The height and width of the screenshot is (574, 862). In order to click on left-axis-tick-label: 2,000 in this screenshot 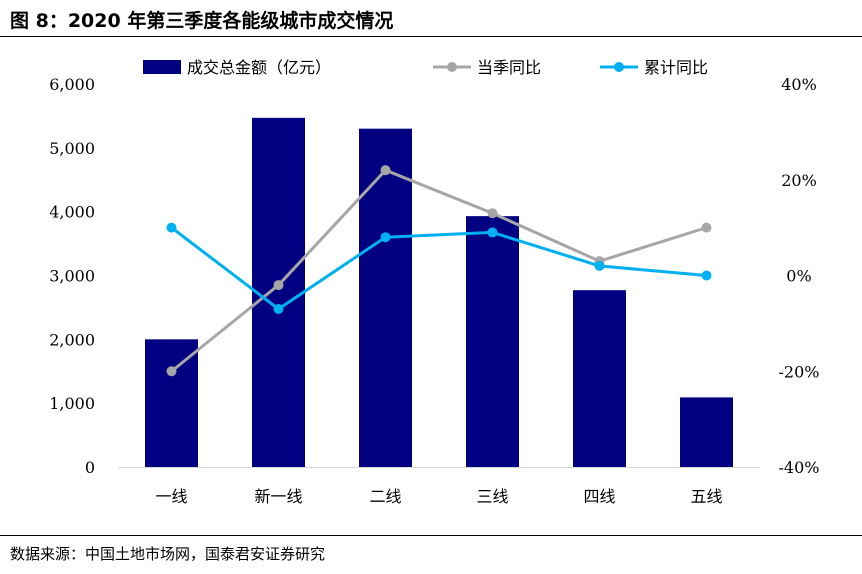, I will do `click(72, 339)`.